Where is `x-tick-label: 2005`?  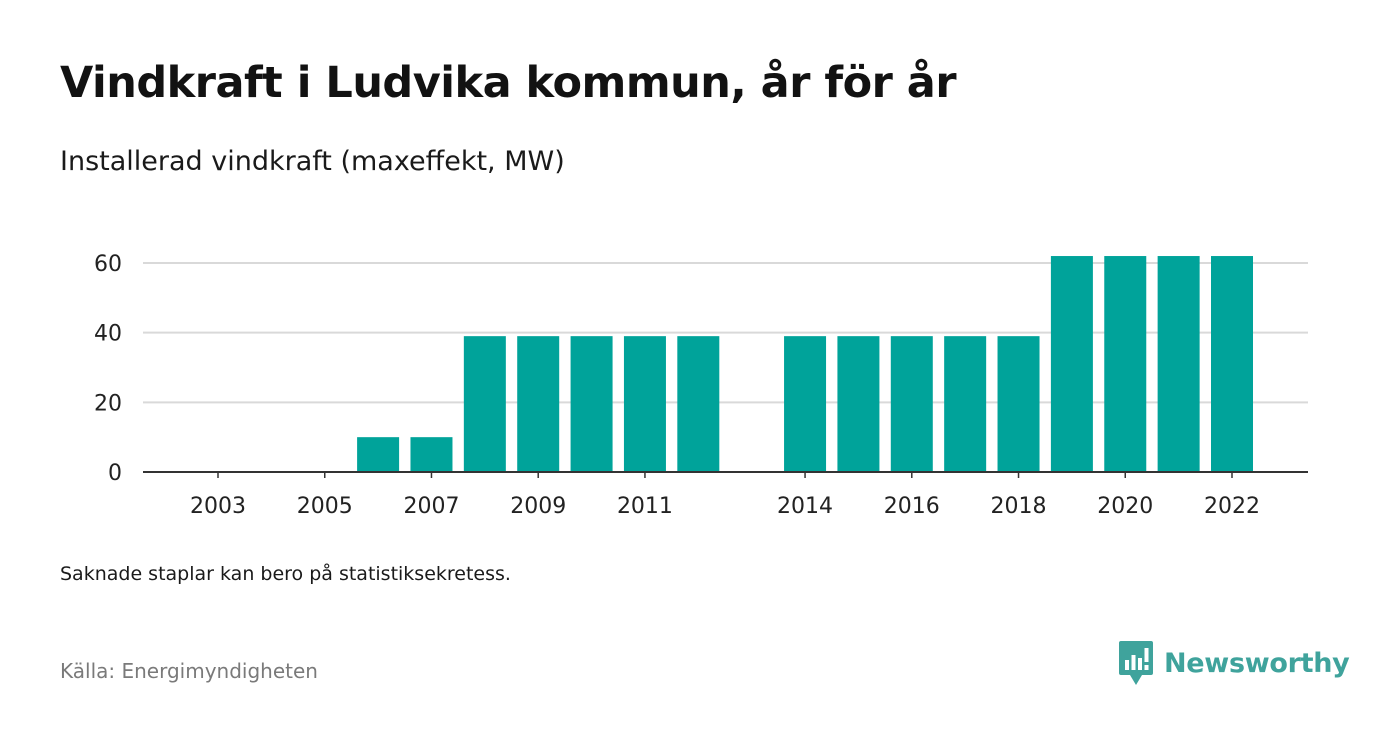 x-tick-label: 2005 is located at coordinates (325, 506).